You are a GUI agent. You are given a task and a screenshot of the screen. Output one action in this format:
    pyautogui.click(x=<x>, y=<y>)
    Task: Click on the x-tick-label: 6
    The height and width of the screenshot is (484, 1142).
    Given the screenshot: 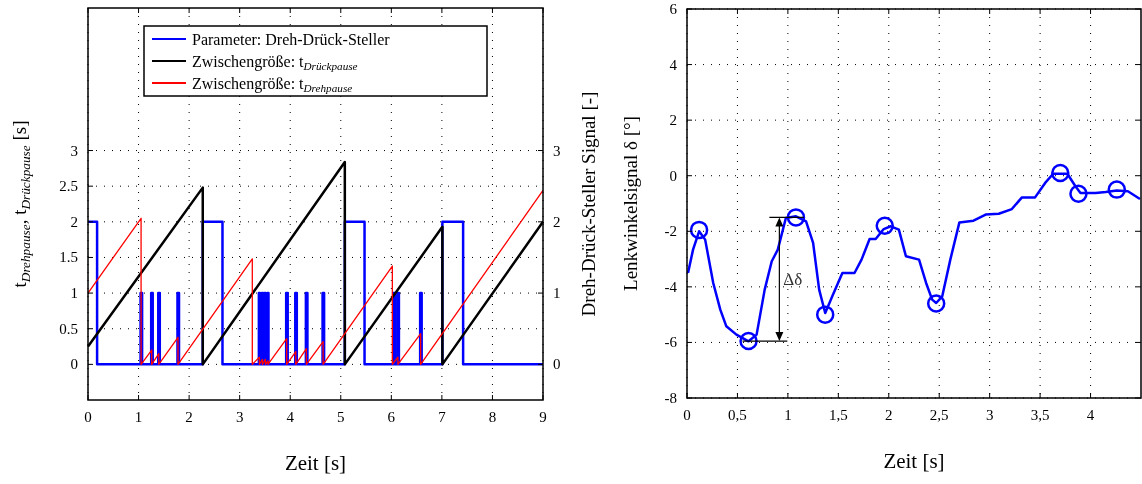 What is the action you would take?
    pyautogui.click(x=391, y=417)
    